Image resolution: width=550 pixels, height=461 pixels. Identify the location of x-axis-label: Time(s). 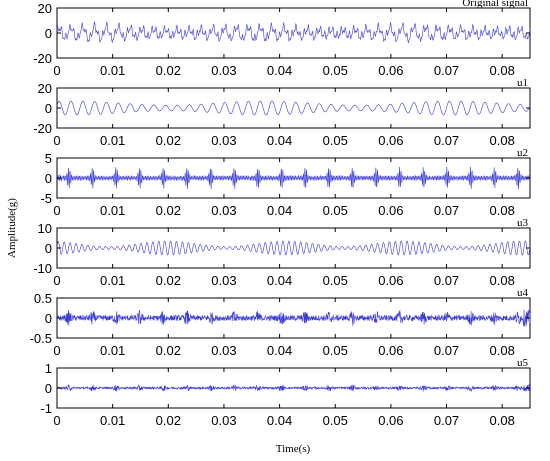
(293, 449).